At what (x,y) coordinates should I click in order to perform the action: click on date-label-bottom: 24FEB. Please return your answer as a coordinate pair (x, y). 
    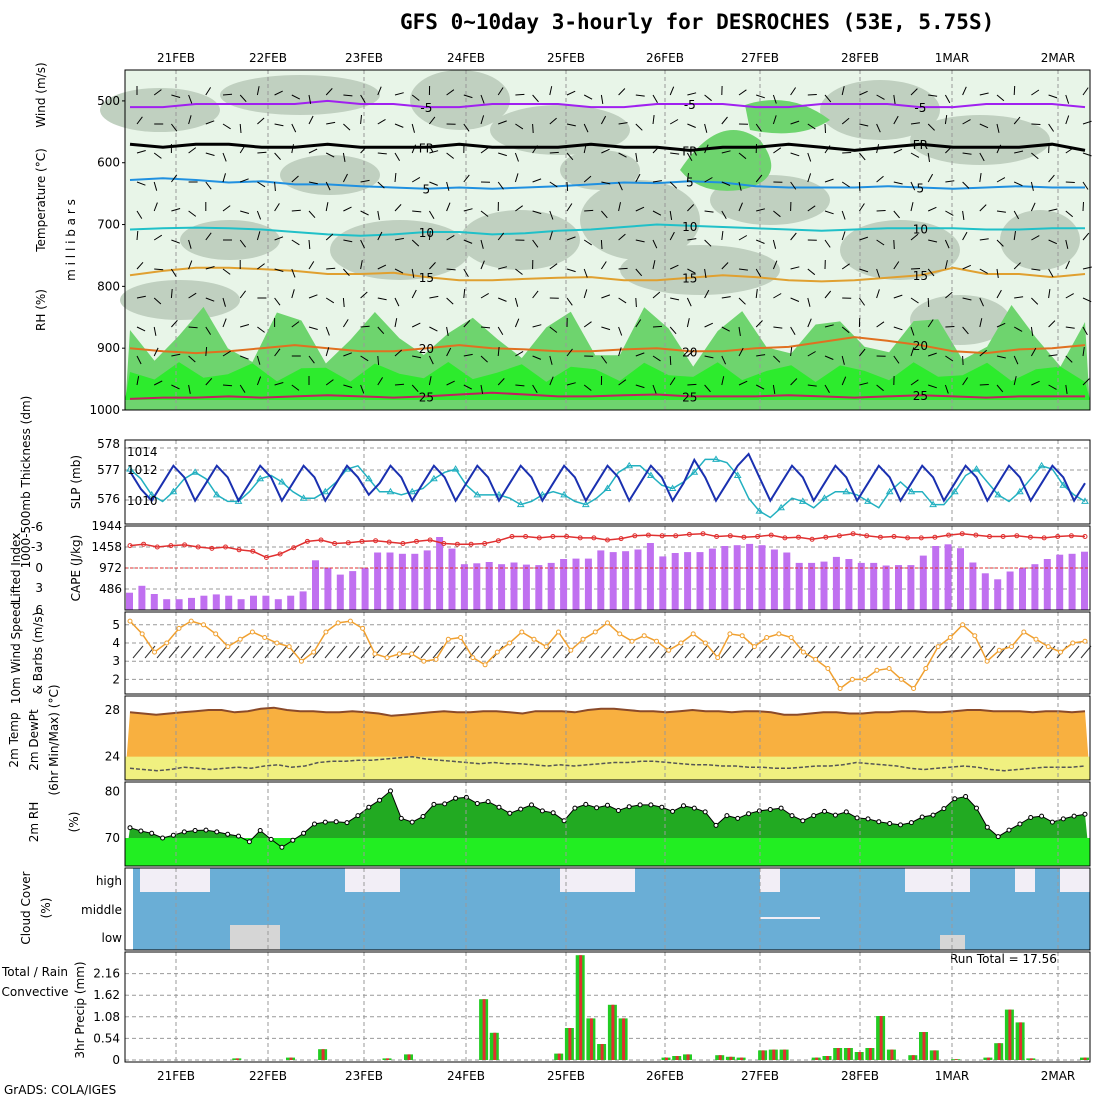
    Looking at the image, I should click on (466, 1076).